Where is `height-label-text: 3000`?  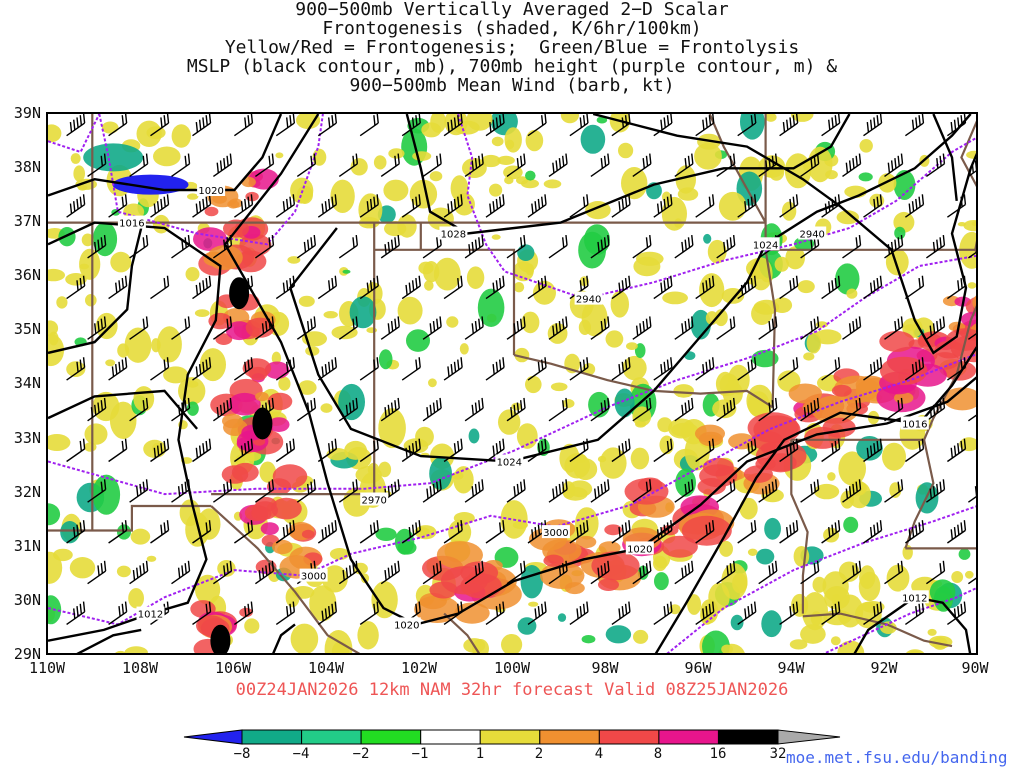
height-label-text: 3000 is located at coordinates (555, 533).